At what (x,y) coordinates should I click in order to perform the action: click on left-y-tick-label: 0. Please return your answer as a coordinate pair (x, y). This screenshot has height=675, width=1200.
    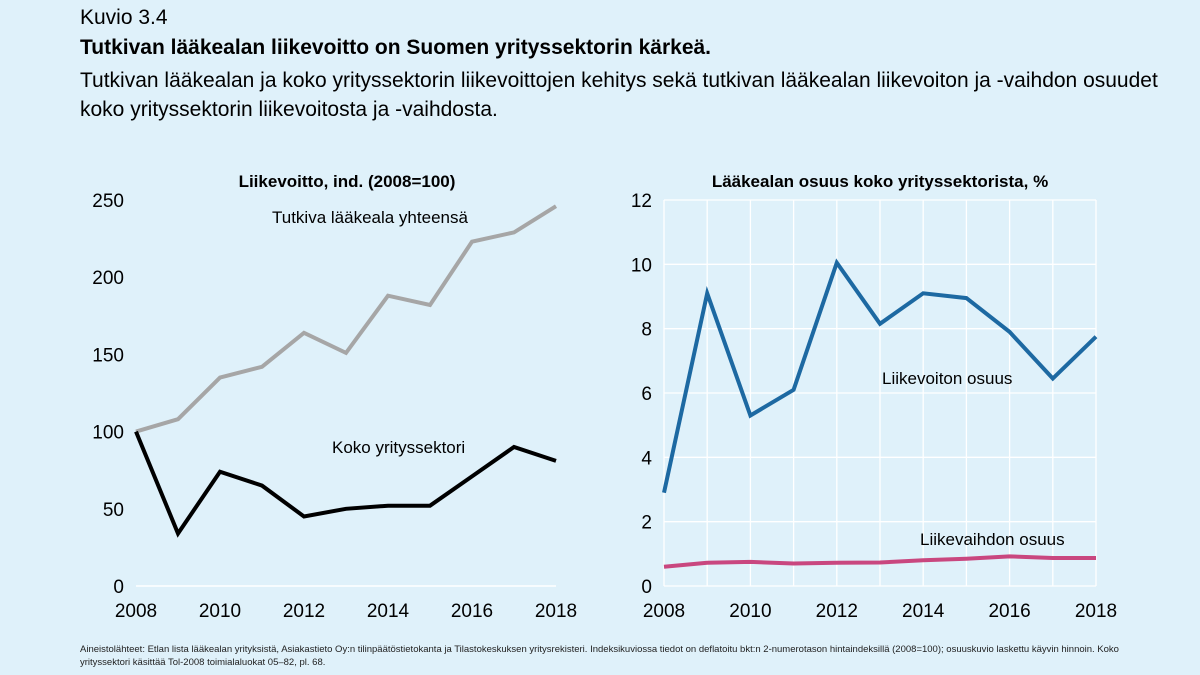
    Looking at the image, I should click on (118, 587).